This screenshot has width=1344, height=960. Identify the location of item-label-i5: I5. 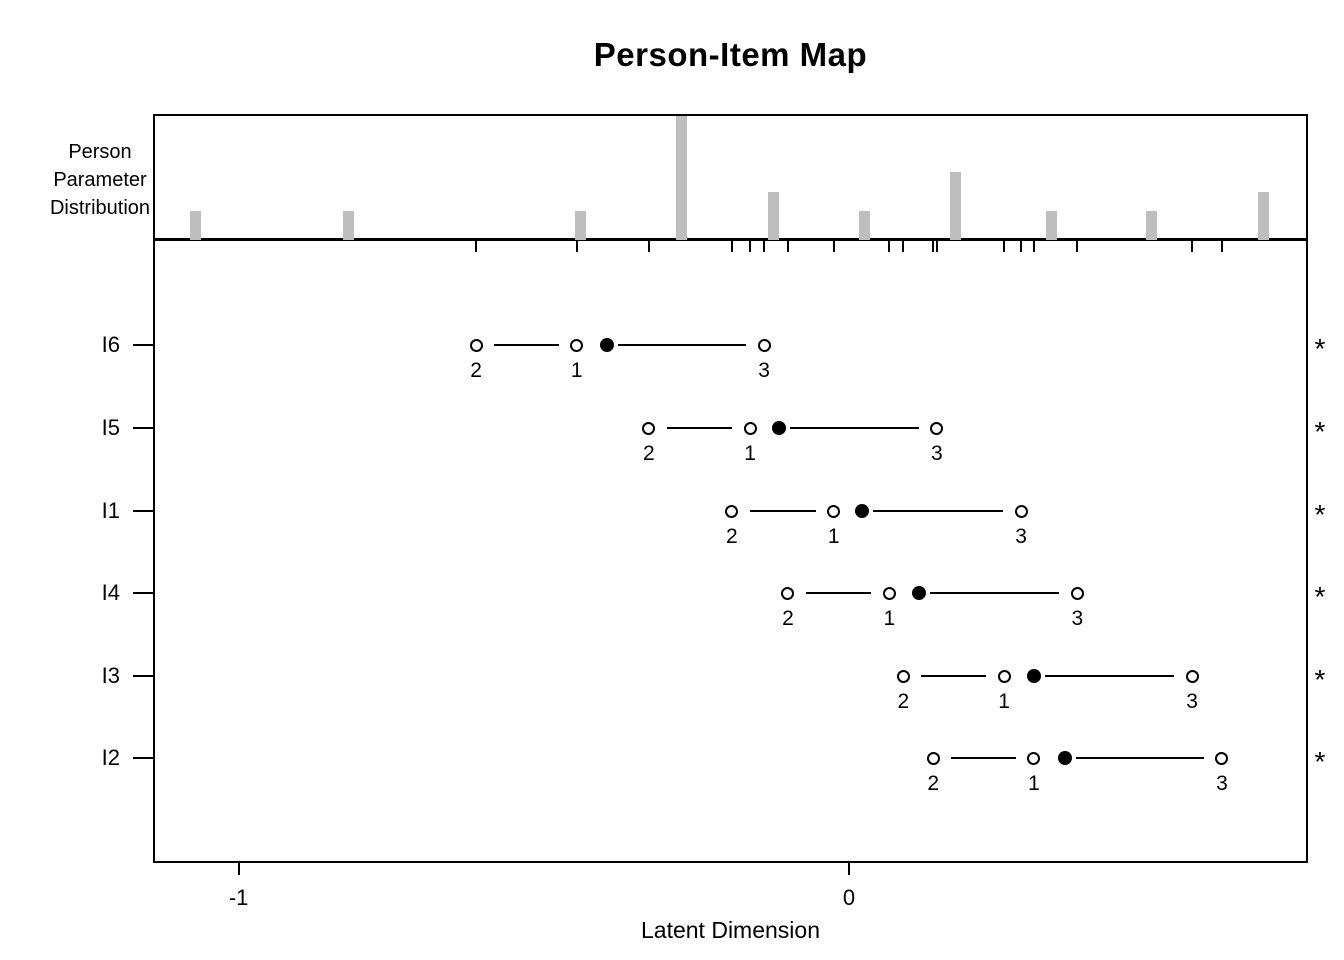
(110, 427).